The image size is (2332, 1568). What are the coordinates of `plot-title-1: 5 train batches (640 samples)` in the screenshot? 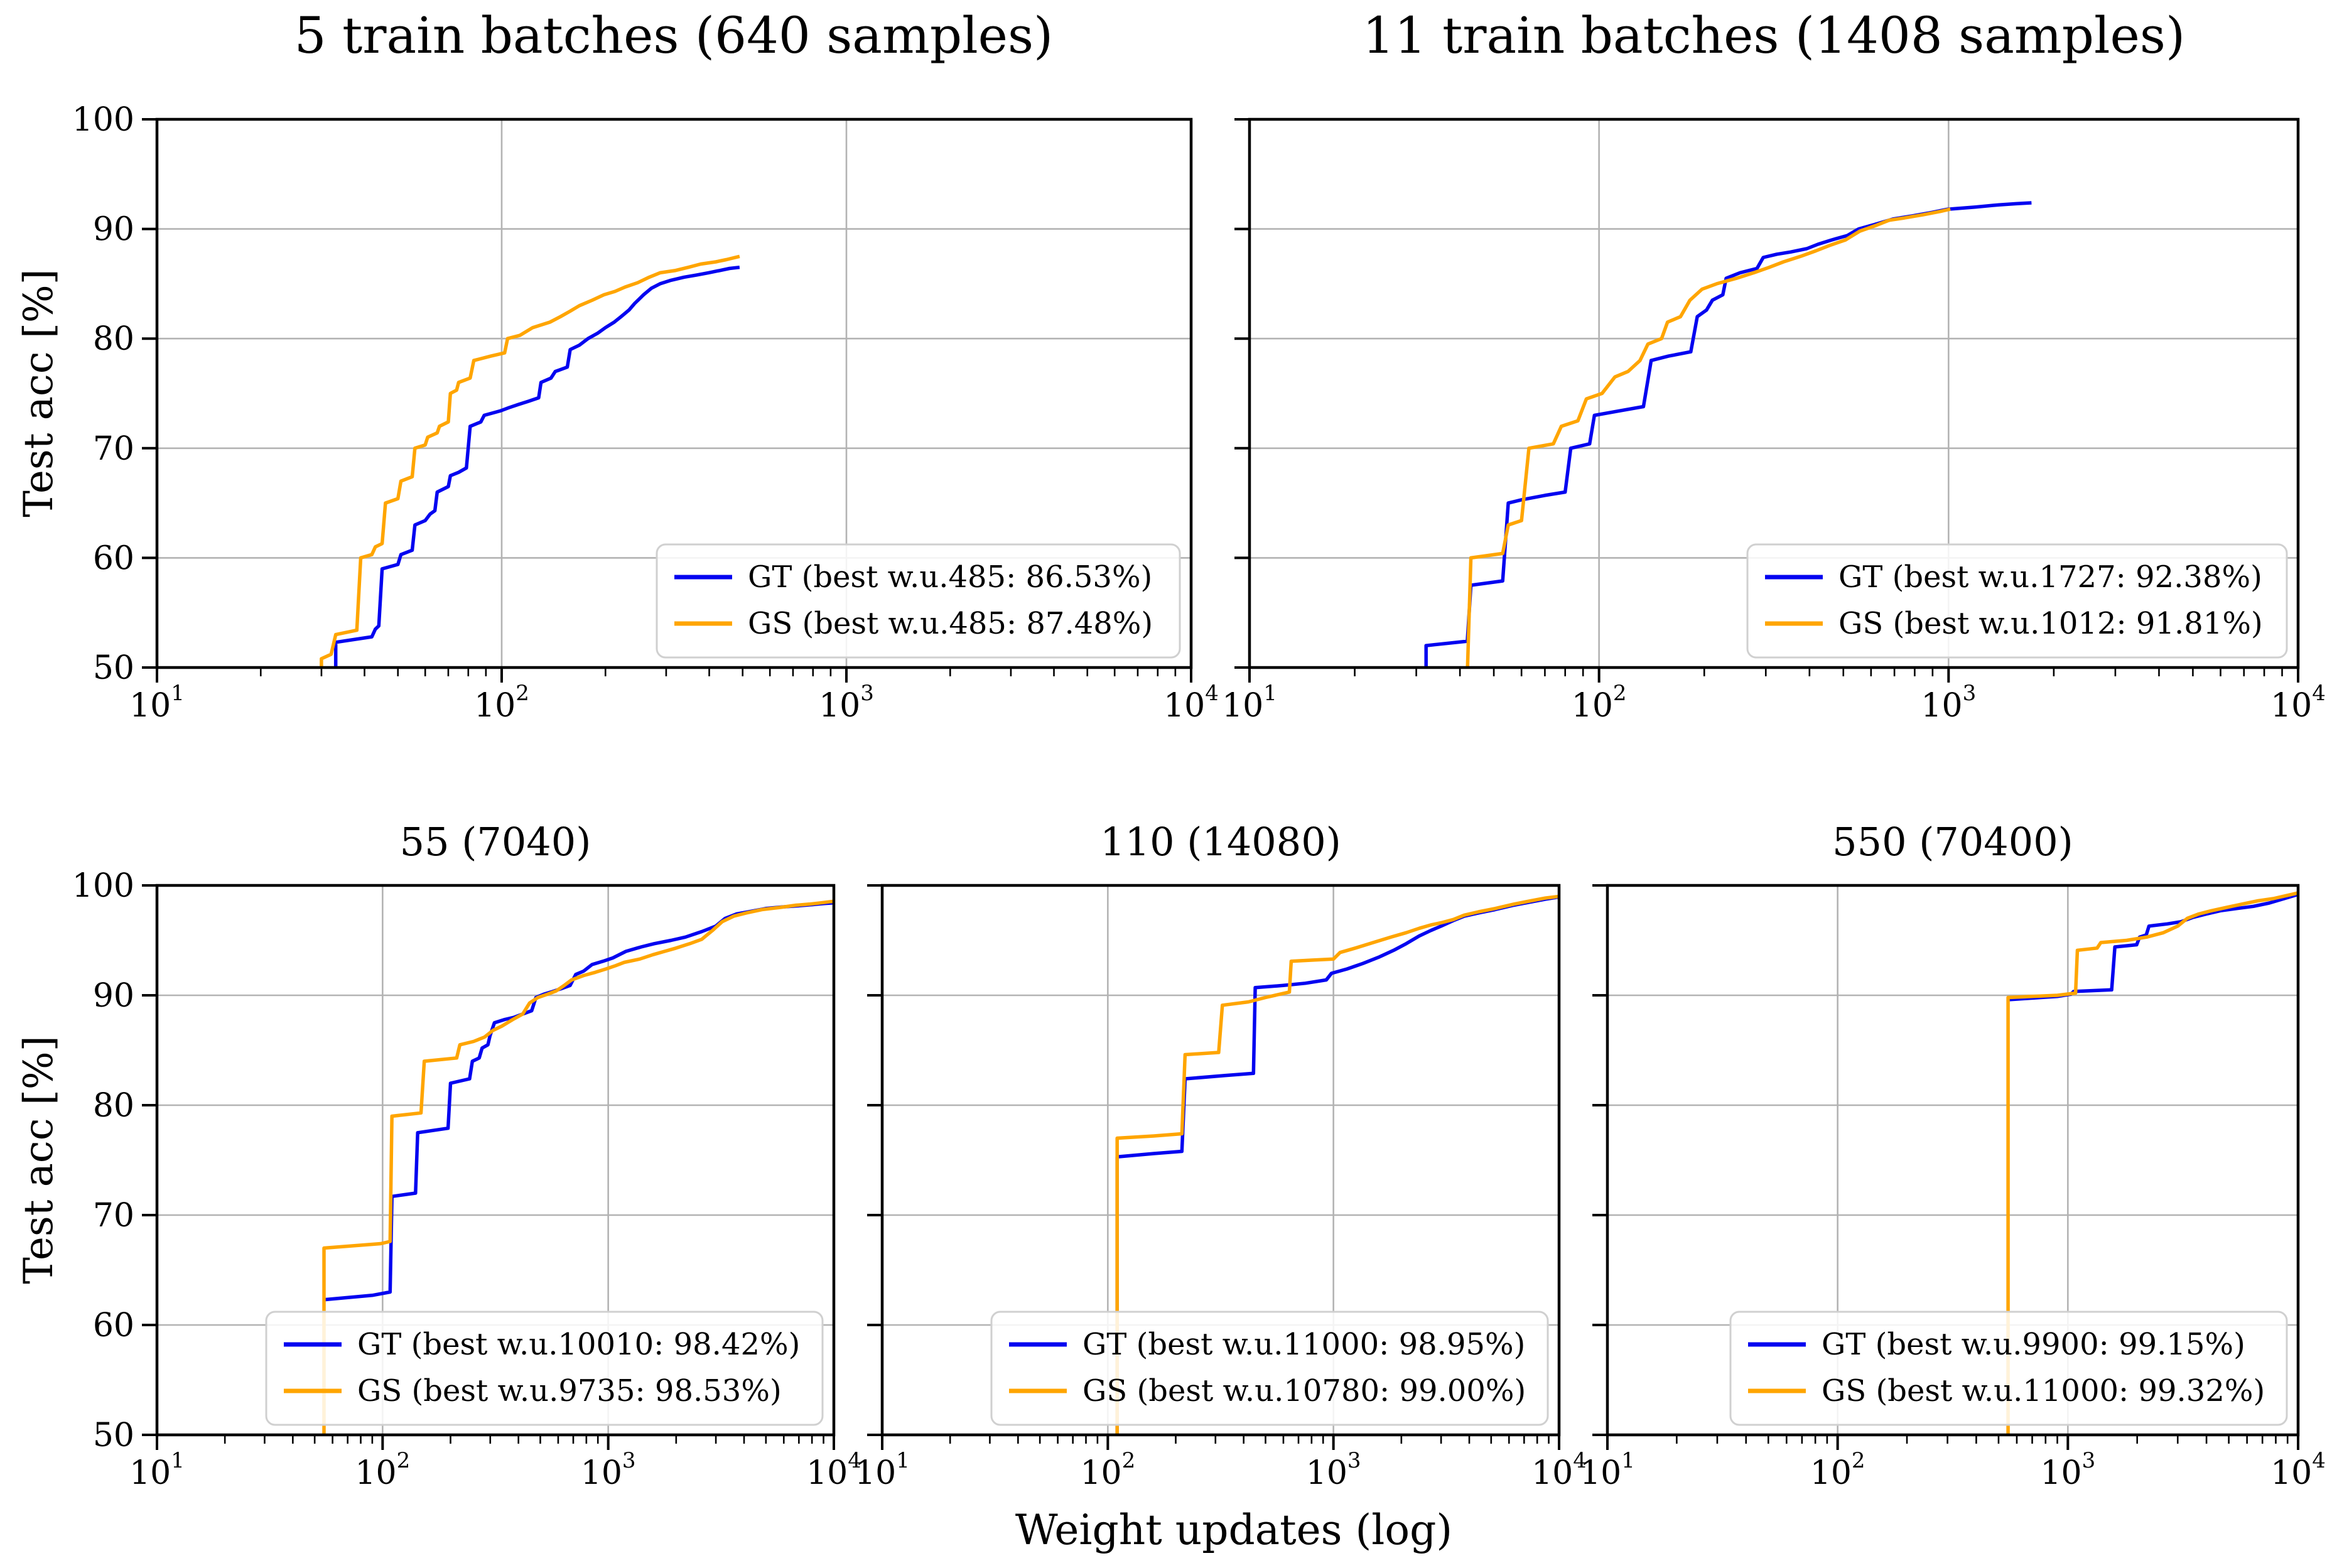 It's located at (674, 35).